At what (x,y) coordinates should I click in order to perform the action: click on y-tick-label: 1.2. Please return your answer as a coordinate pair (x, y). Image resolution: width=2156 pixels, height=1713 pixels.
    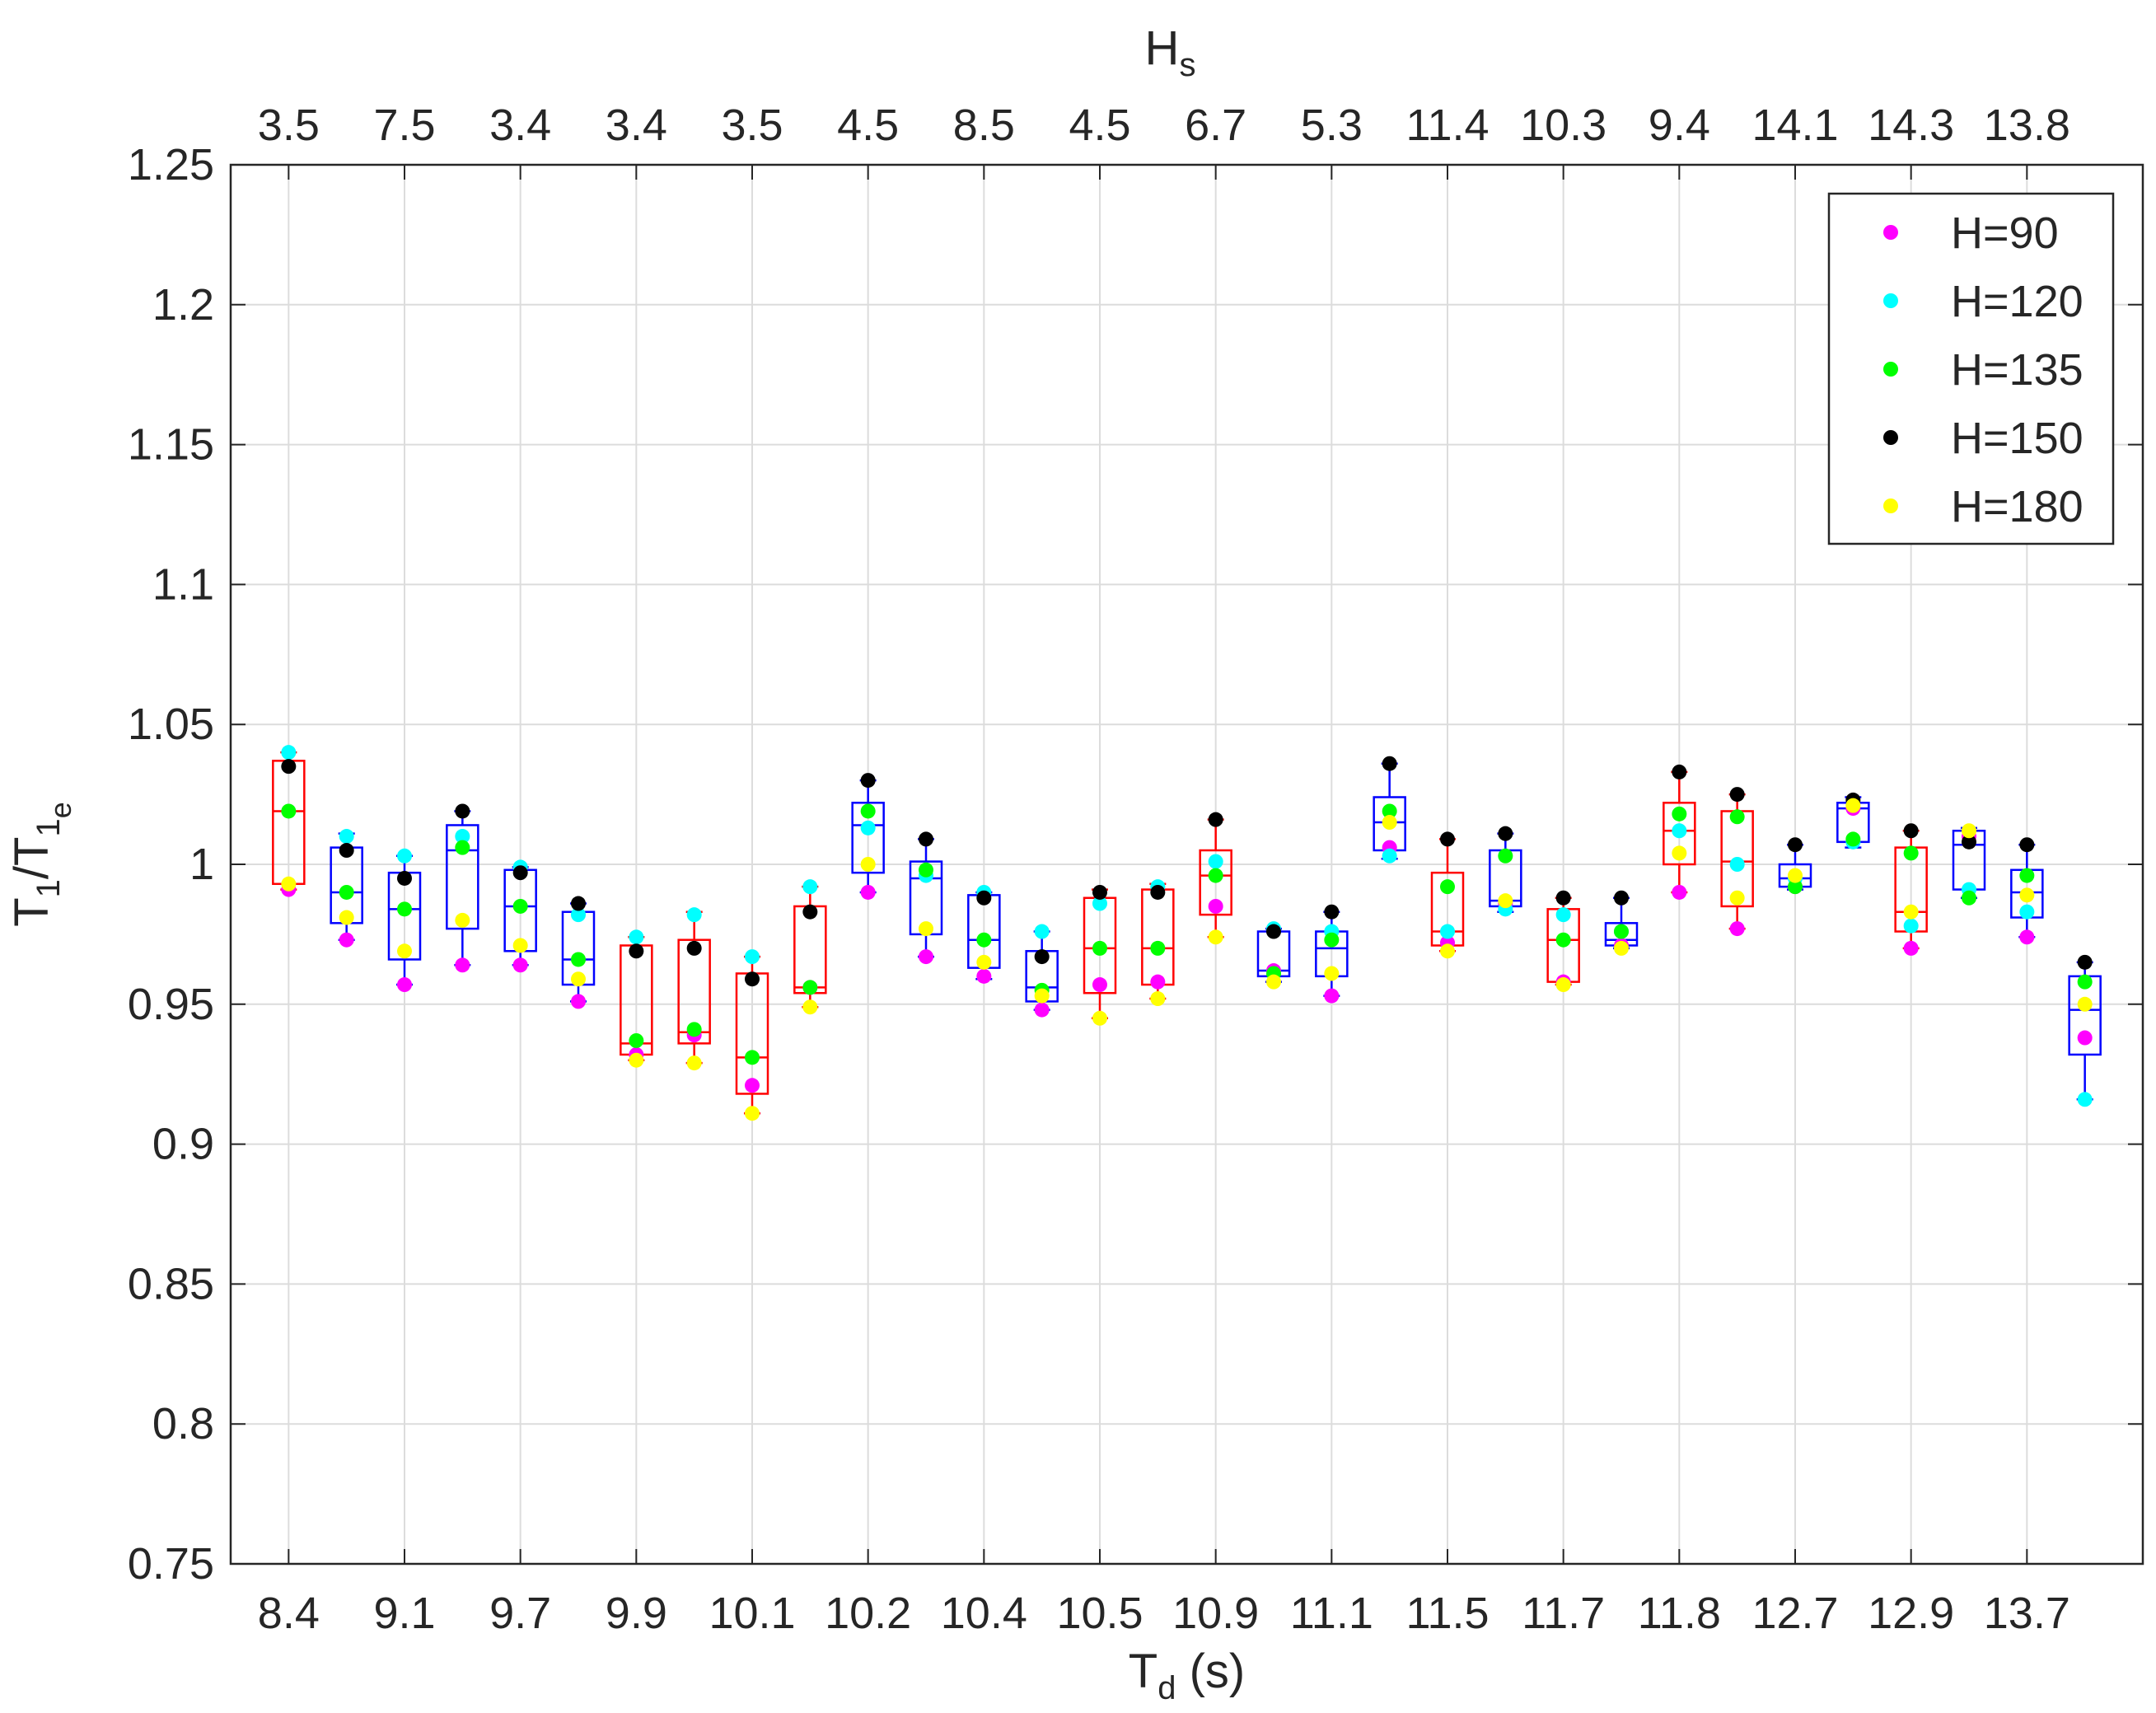
    Looking at the image, I should click on (183, 305).